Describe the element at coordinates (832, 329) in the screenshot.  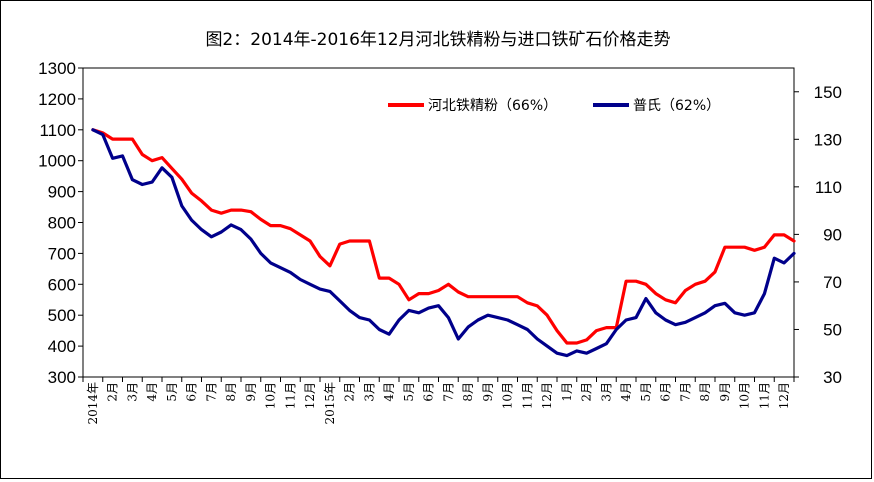
I see `right-y-tick-label: 50` at that location.